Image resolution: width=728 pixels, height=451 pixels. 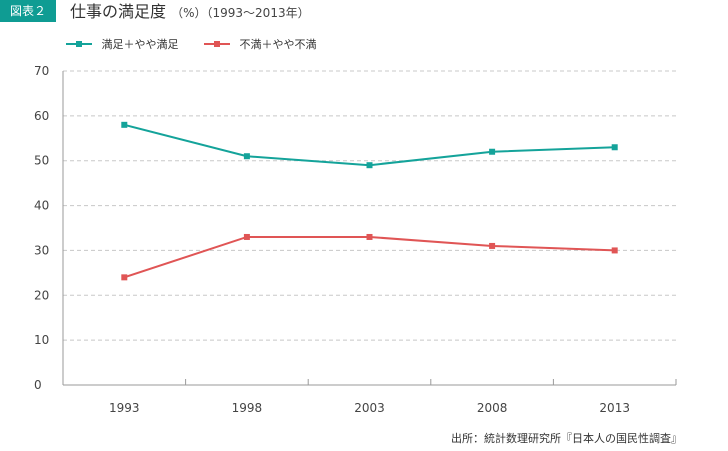 I want to click on y-tick-label: 40, so click(x=41, y=206).